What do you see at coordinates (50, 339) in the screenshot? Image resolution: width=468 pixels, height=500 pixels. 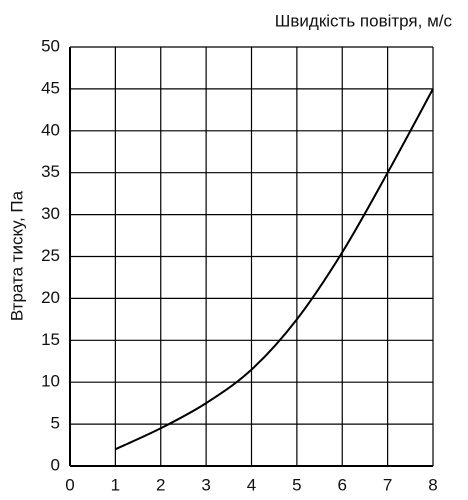 I see `y-tick-label: 15` at bounding box center [50, 339].